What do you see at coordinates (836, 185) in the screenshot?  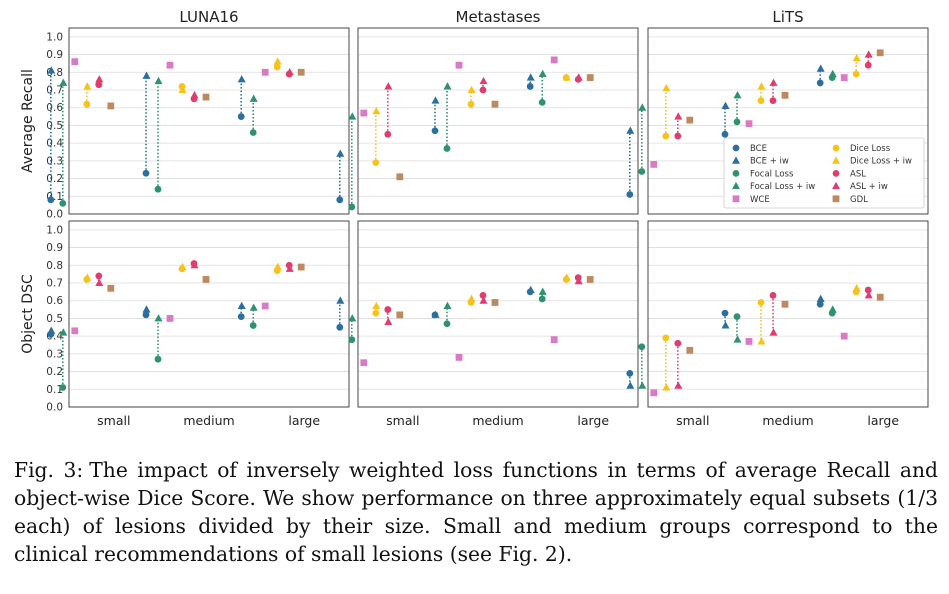 I see `legend-marker-asl-iw` at bounding box center [836, 185].